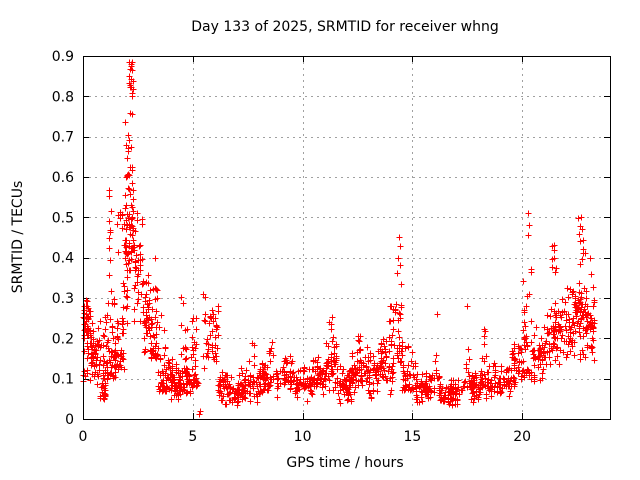 This screenshot has height=480, width=640. I want to click on y-tick-label: 0.2, so click(63, 339).